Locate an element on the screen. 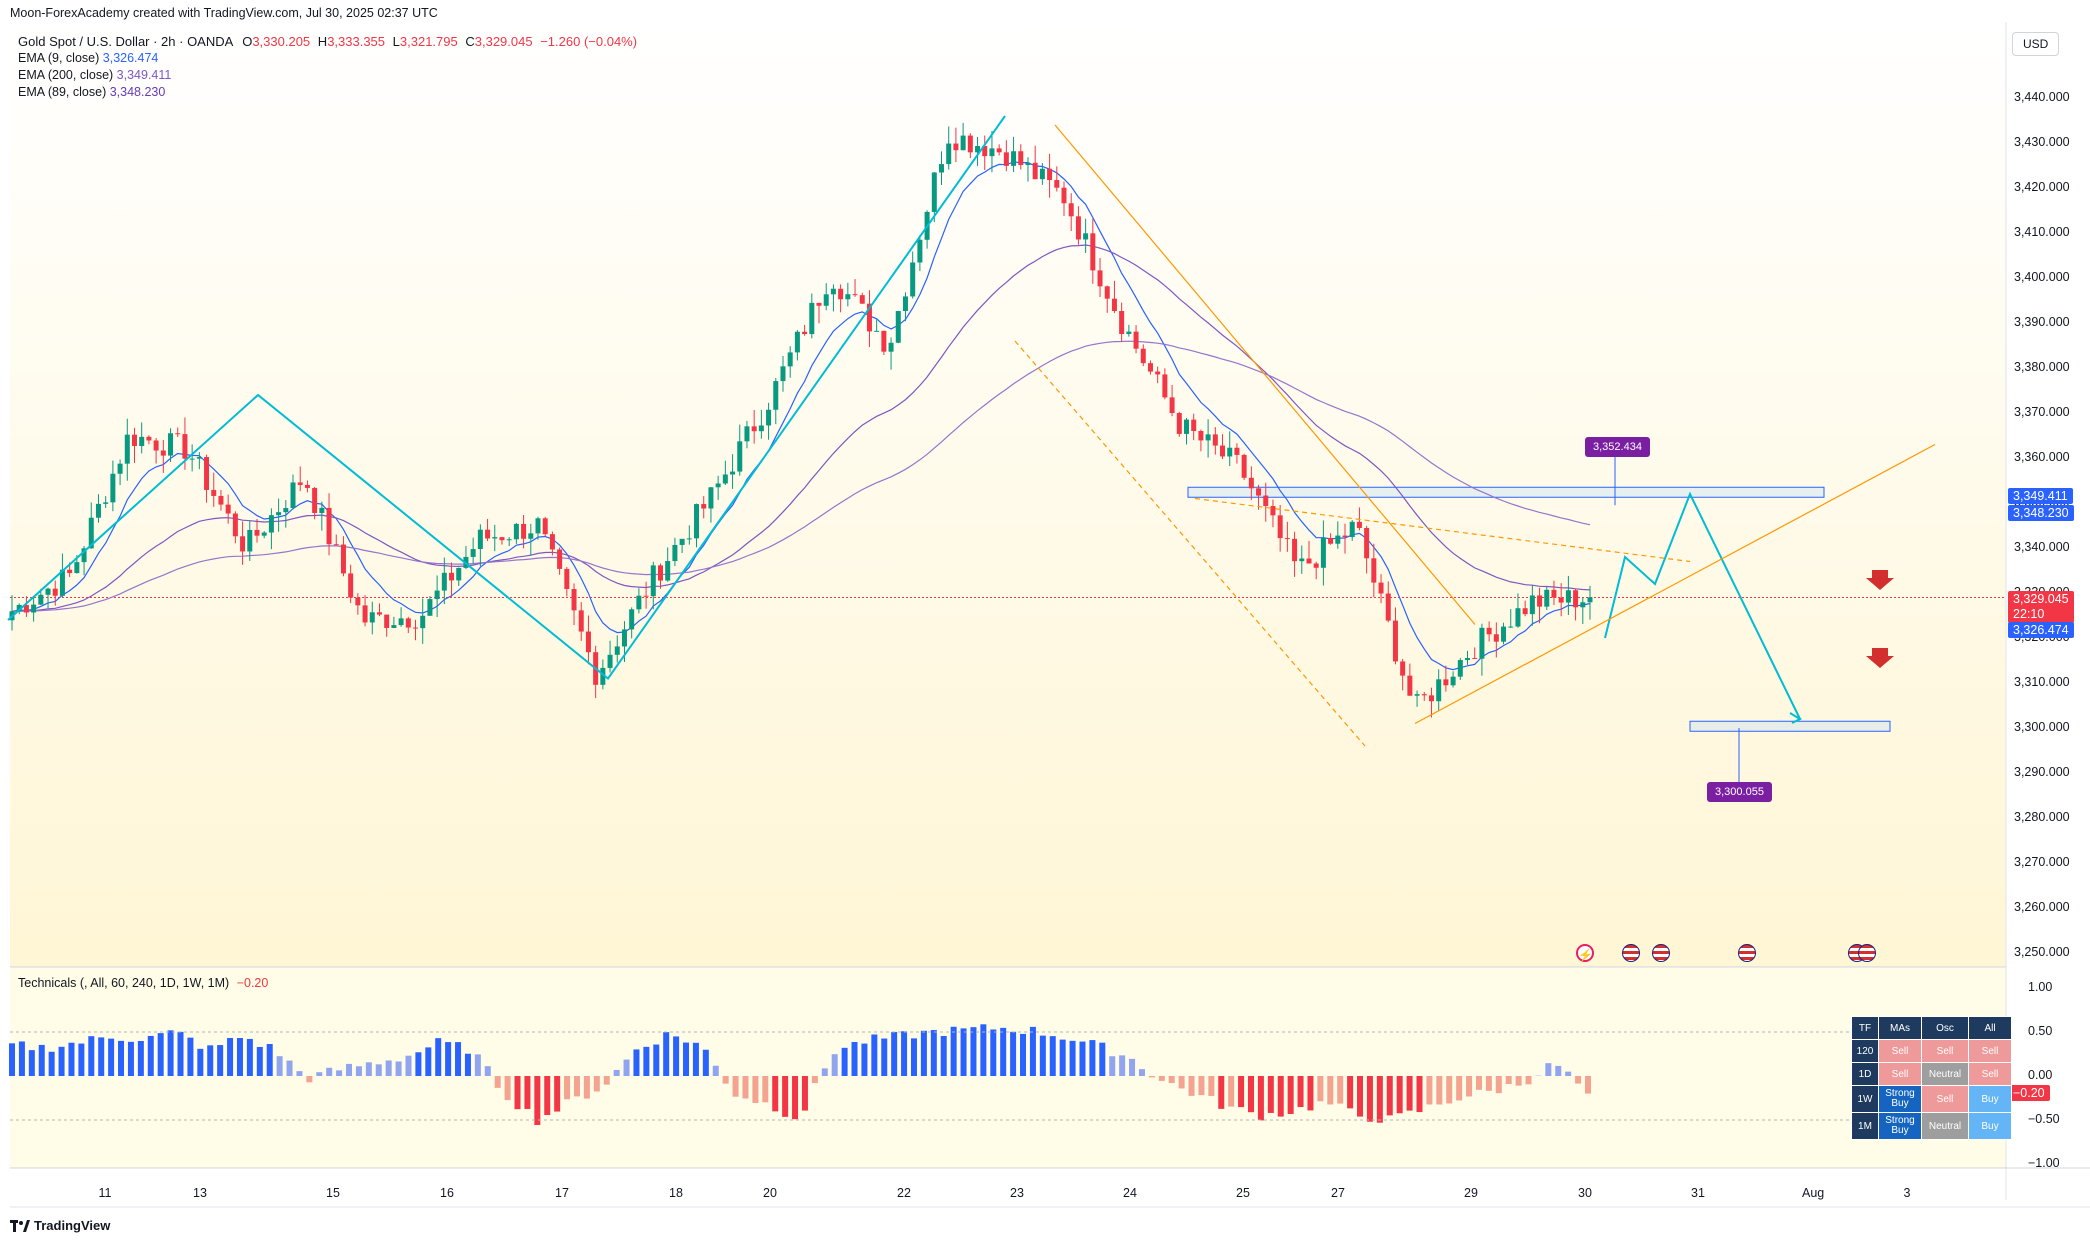  lightning-event-icon: ⚡ is located at coordinates (1585, 953).